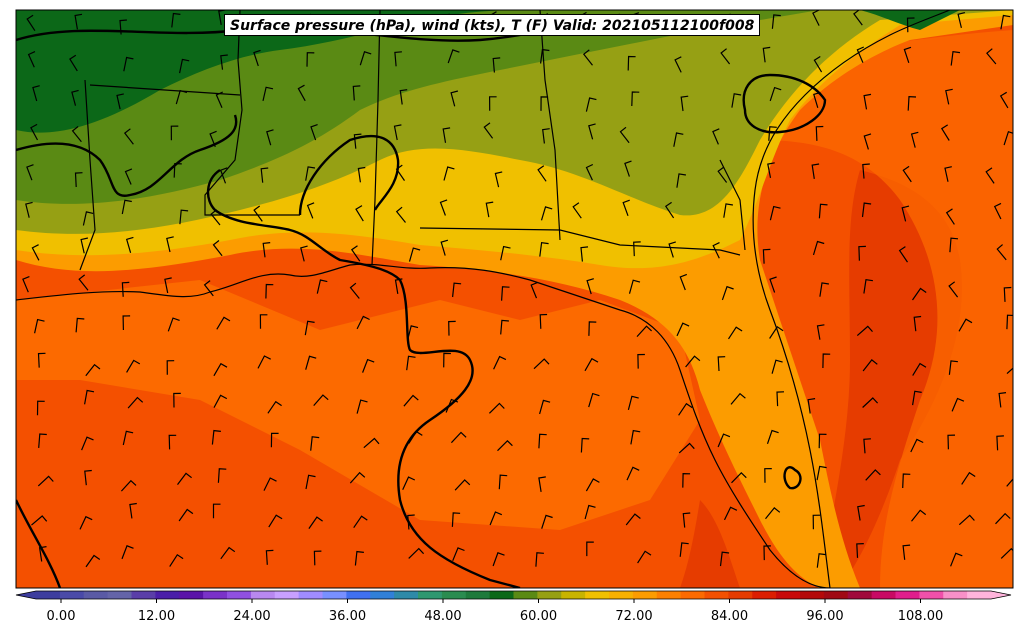 The image size is (1022, 633). What do you see at coordinates (349, 175) in the screenshot?
I see `isobar-bulge` at bounding box center [349, 175].